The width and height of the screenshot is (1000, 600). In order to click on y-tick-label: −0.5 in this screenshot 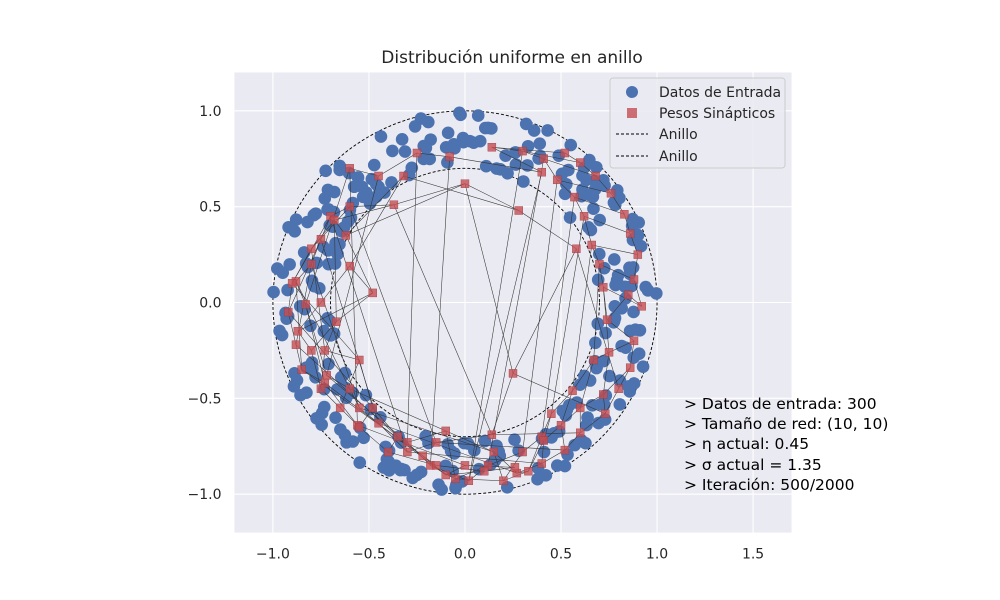, I will do `click(205, 399)`.